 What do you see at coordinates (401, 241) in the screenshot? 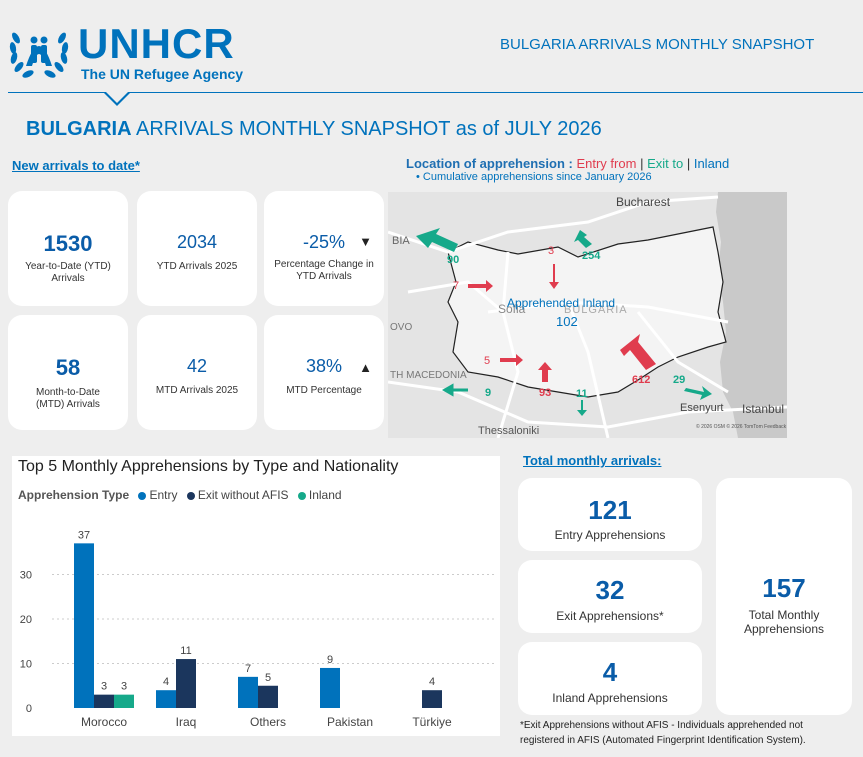
I see `map-label-bia: BIA` at bounding box center [401, 241].